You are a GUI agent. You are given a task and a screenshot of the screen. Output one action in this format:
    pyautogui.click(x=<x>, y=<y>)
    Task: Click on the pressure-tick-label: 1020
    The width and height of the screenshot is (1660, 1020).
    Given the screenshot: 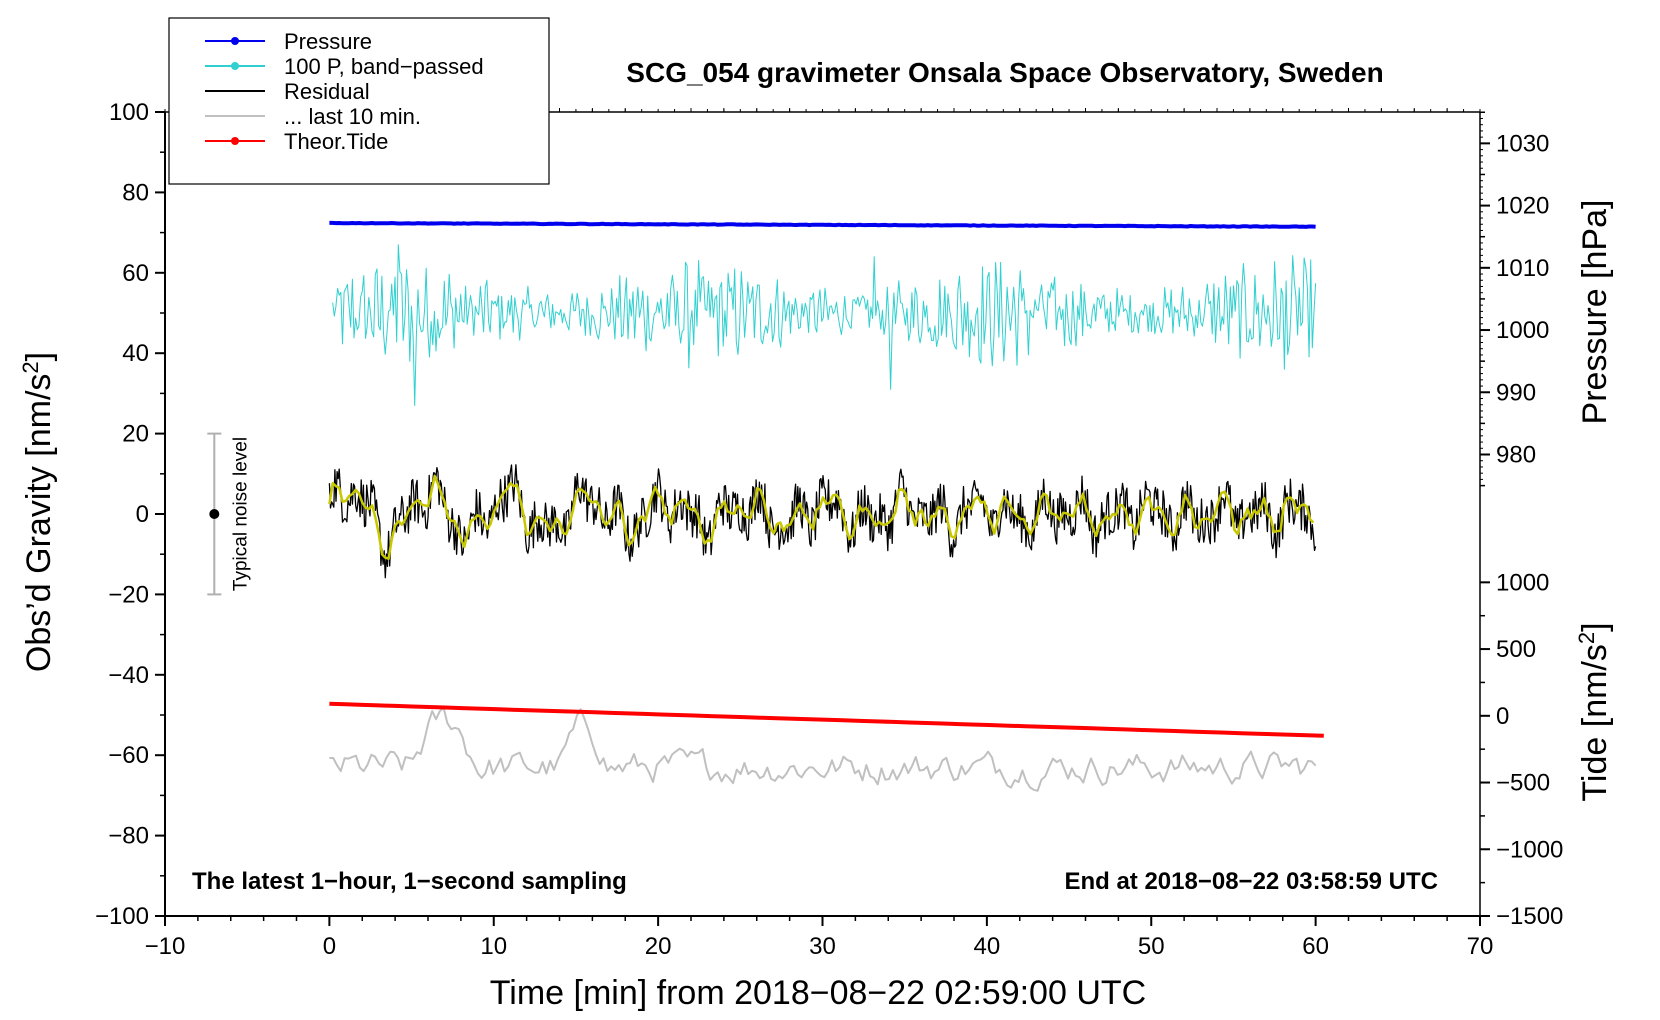 What is the action you would take?
    pyautogui.click(x=1522, y=206)
    